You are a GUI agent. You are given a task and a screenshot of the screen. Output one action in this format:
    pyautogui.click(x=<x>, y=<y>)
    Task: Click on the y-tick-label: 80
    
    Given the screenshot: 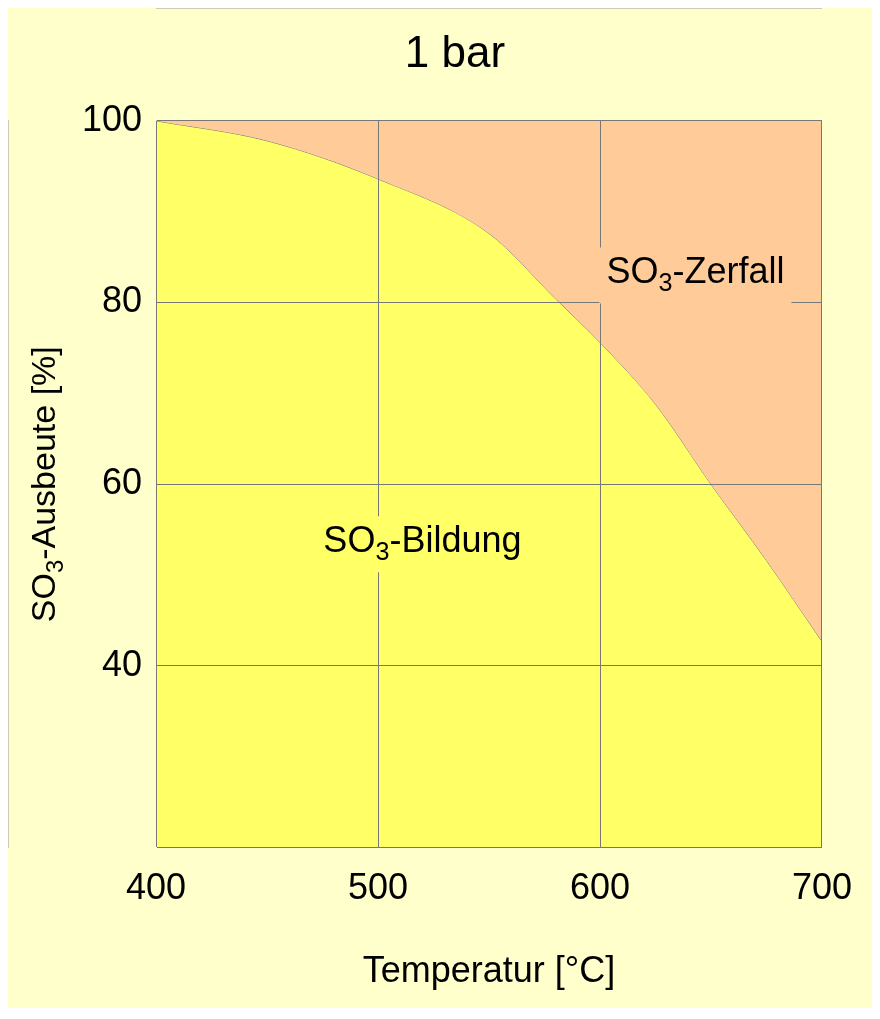 What is the action you would take?
    pyautogui.click(x=122, y=300)
    